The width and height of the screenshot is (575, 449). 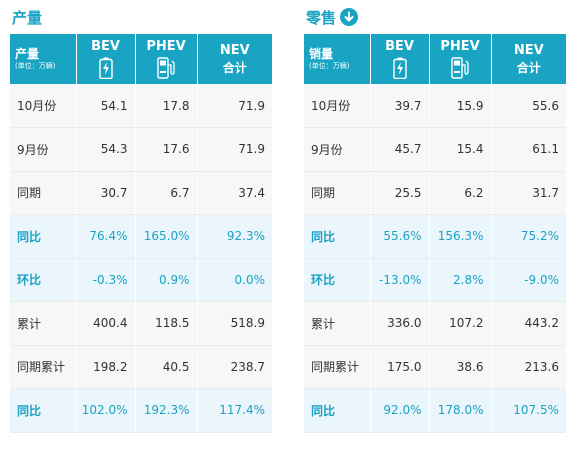 What do you see at coordinates (400, 149) in the screenshot?
I see `bev-value: 45.7` at bounding box center [400, 149].